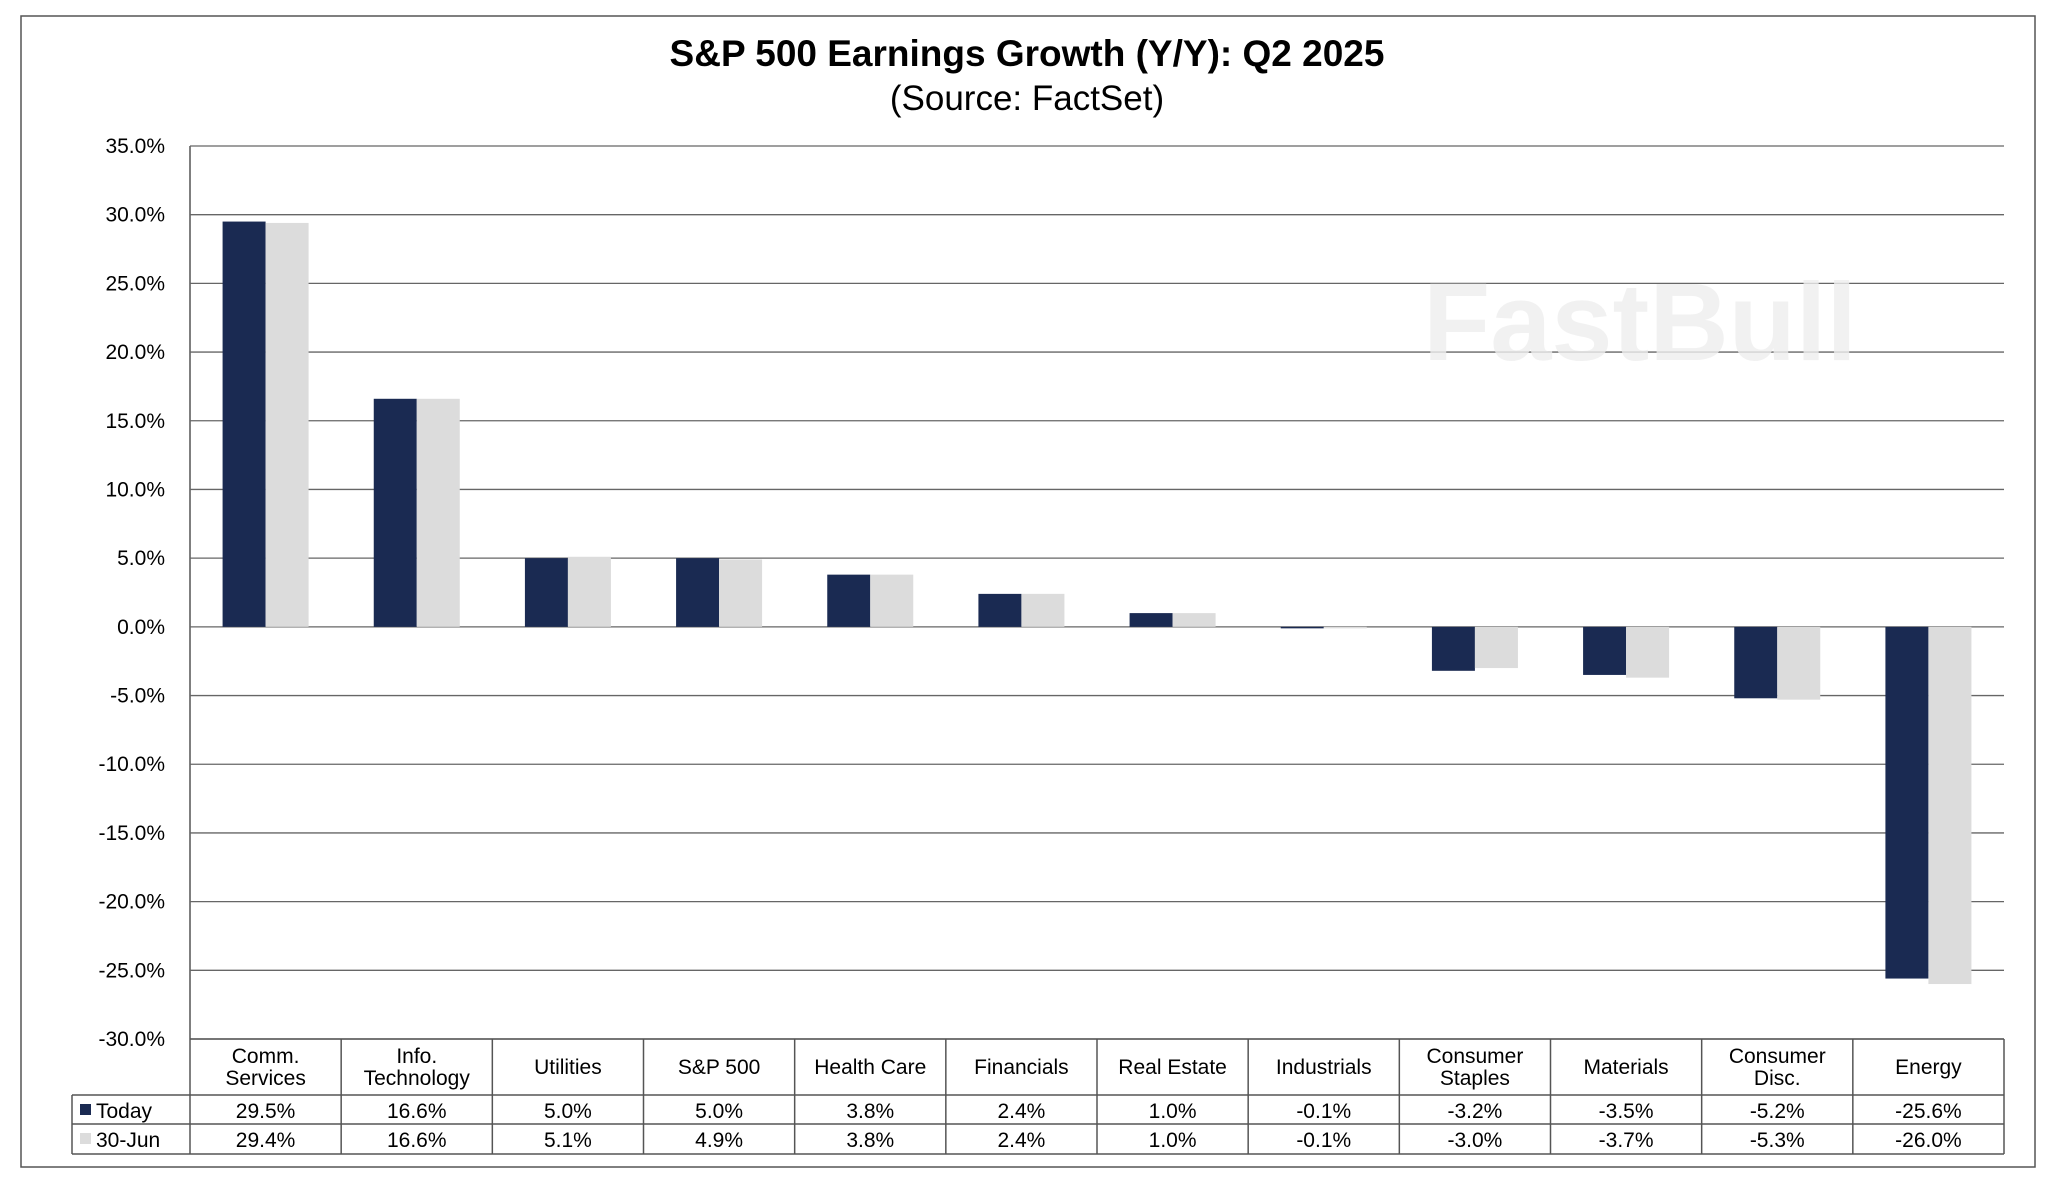  What do you see at coordinates (124, 1111) in the screenshot?
I see `legend-label: Today` at bounding box center [124, 1111].